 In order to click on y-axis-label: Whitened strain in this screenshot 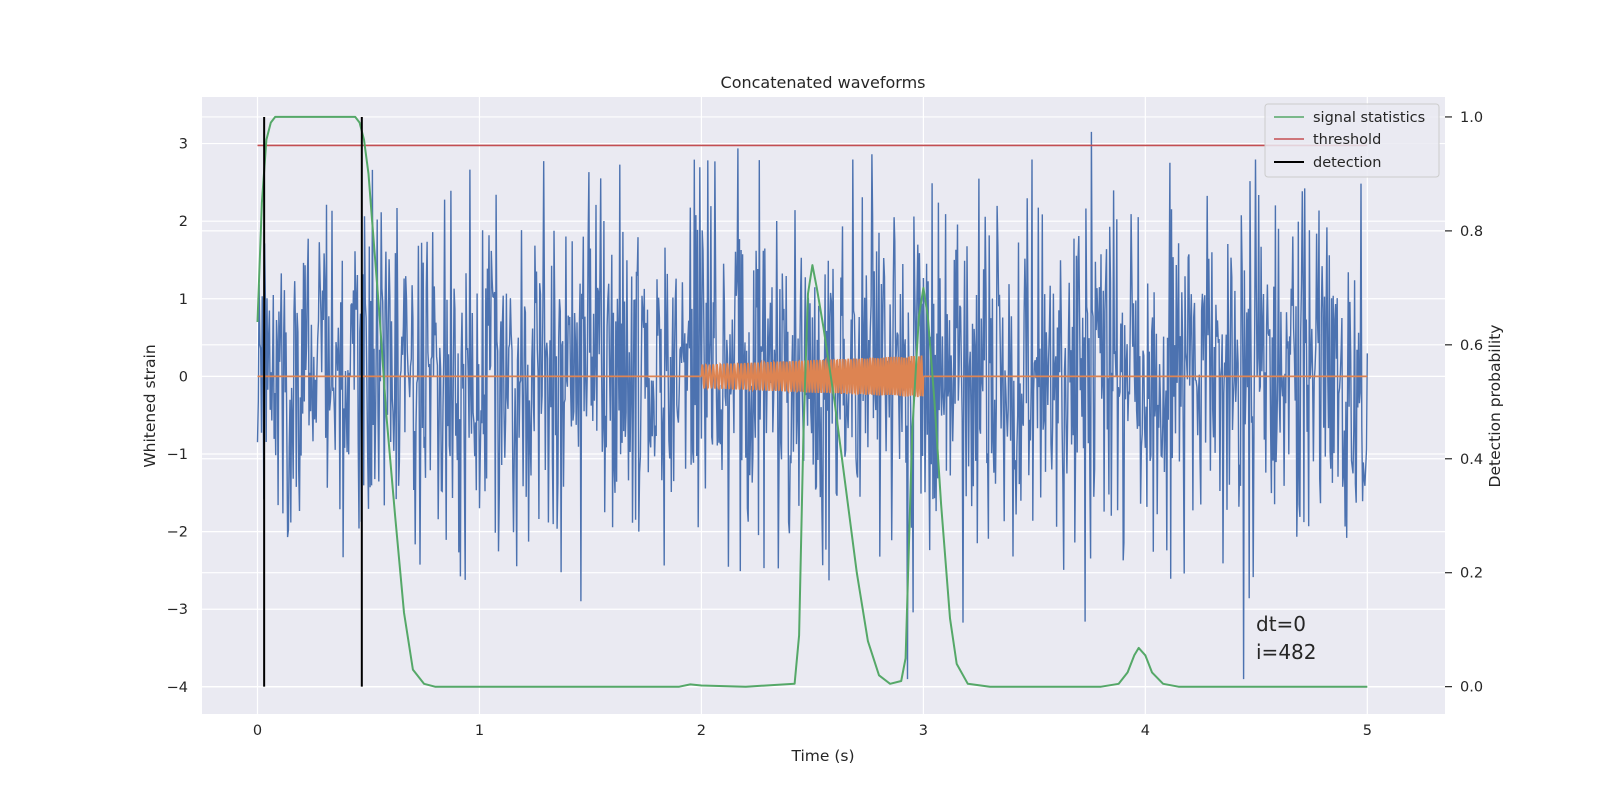, I will do `click(150, 405)`.